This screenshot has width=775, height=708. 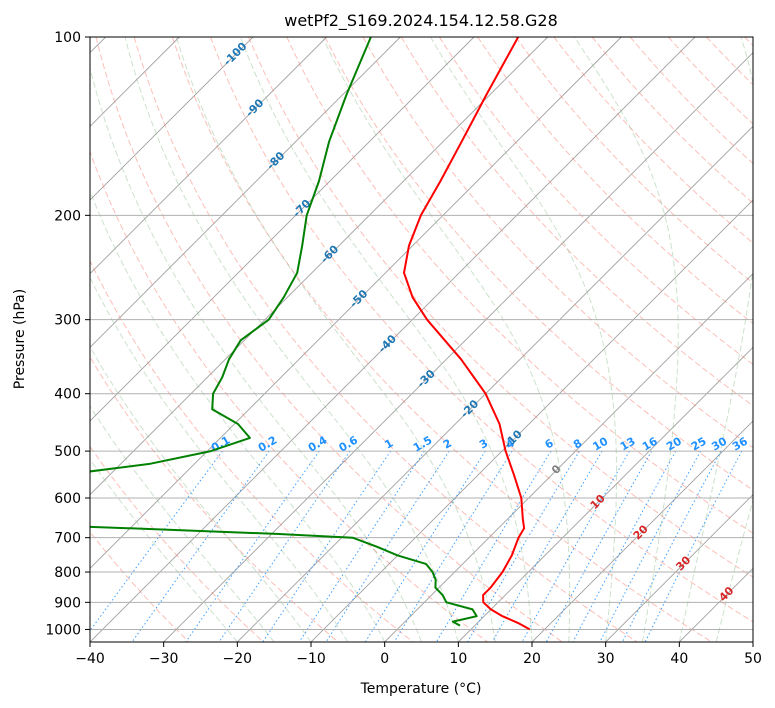 I want to click on y-tick-label: 200, so click(x=67, y=216).